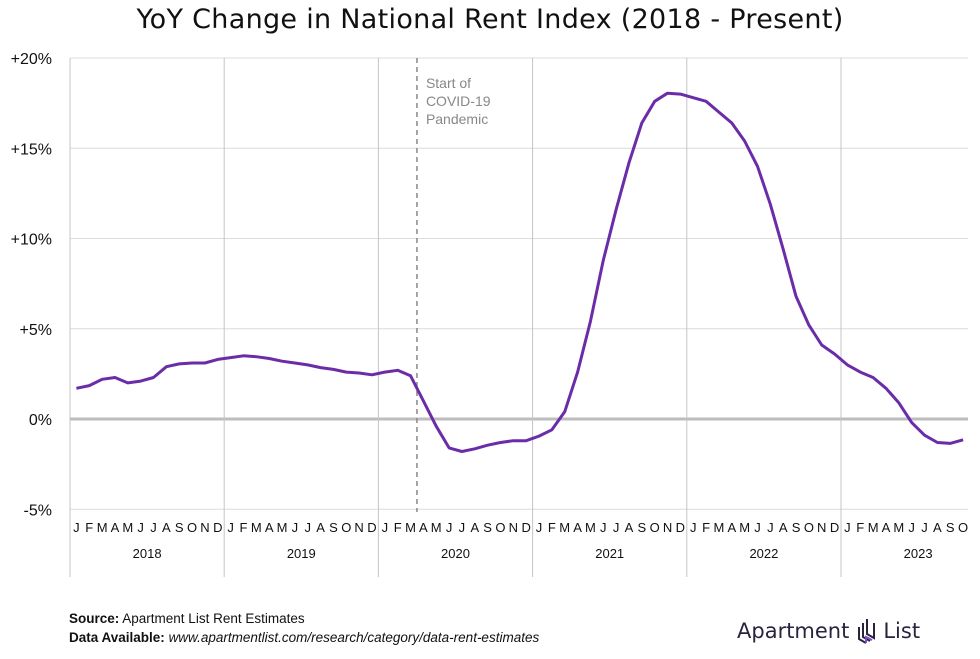 Image resolution: width=980 pixels, height=659 pixels. What do you see at coordinates (609, 553) in the screenshot?
I see `year-label: 2021` at bounding box center [609, 553].